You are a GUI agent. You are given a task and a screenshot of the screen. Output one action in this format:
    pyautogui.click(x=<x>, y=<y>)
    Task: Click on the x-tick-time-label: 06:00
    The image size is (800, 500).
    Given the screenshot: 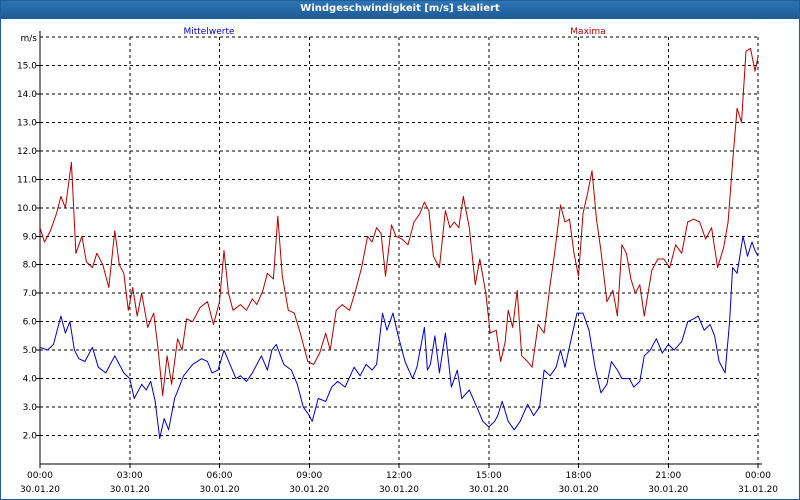 What is the action you would take?
    pyautogui.click(x=220, y=476)
    